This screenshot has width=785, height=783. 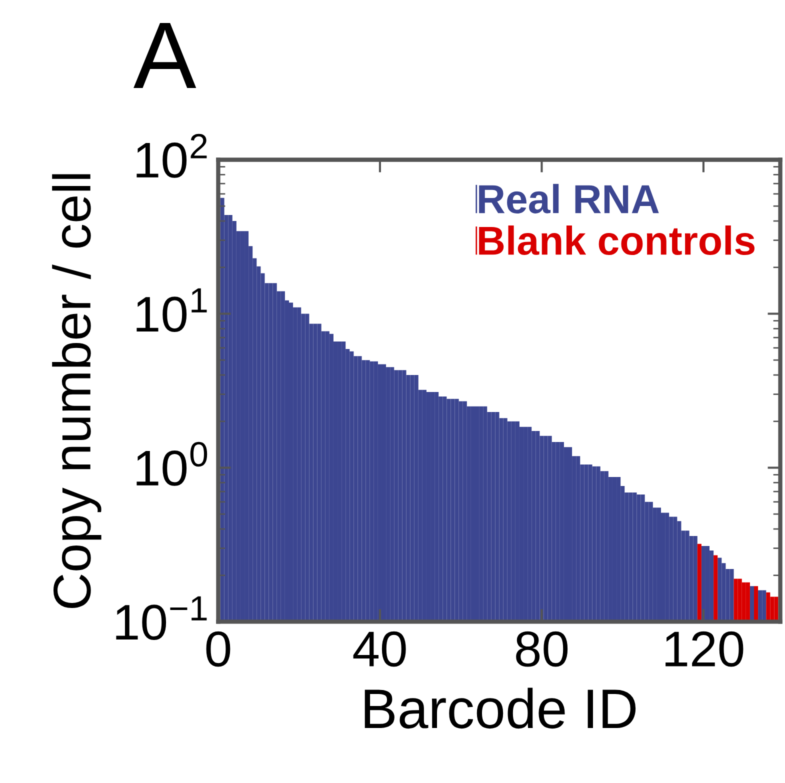 What do you see at coordinates (705, 649) in the screenshot?
I see `x-tick-label: 120` at bounding box center [705, 649].